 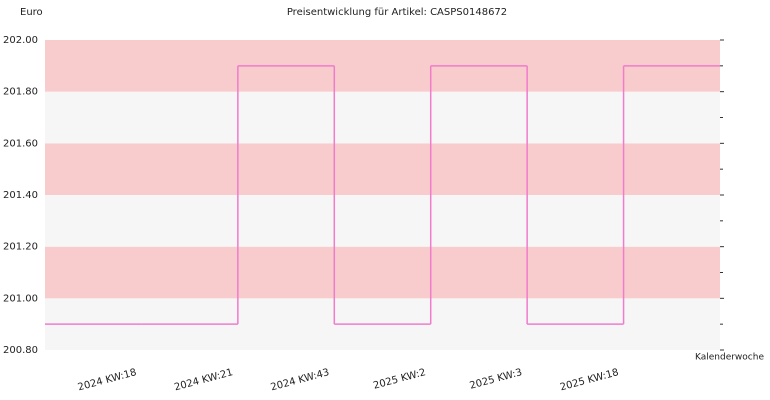 What do you see at coordinates (399, 379) in the screenshot?
I see `x-tick-label: 2025 KW:2` at bounding box center [399, 379].